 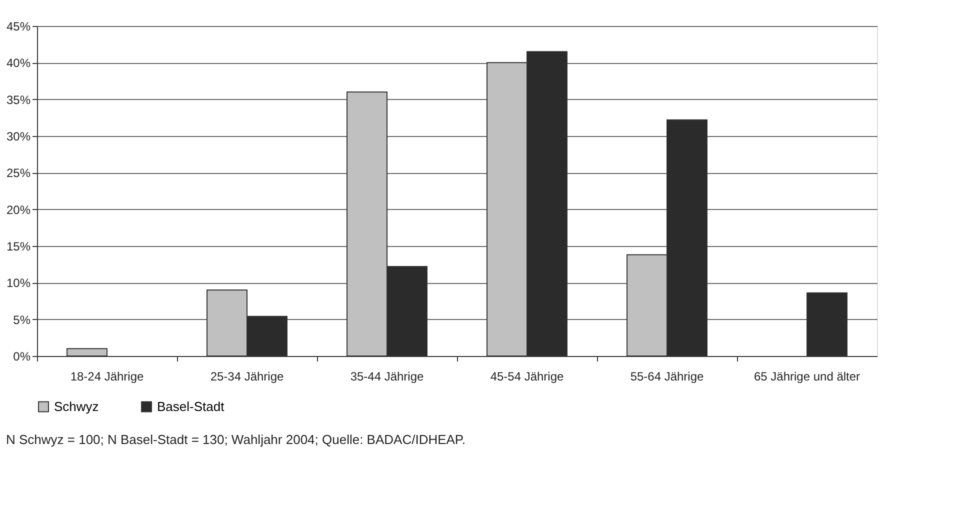 I want to click on x-tick-label: 55-64 Jährige, so click(x=667, y=377).